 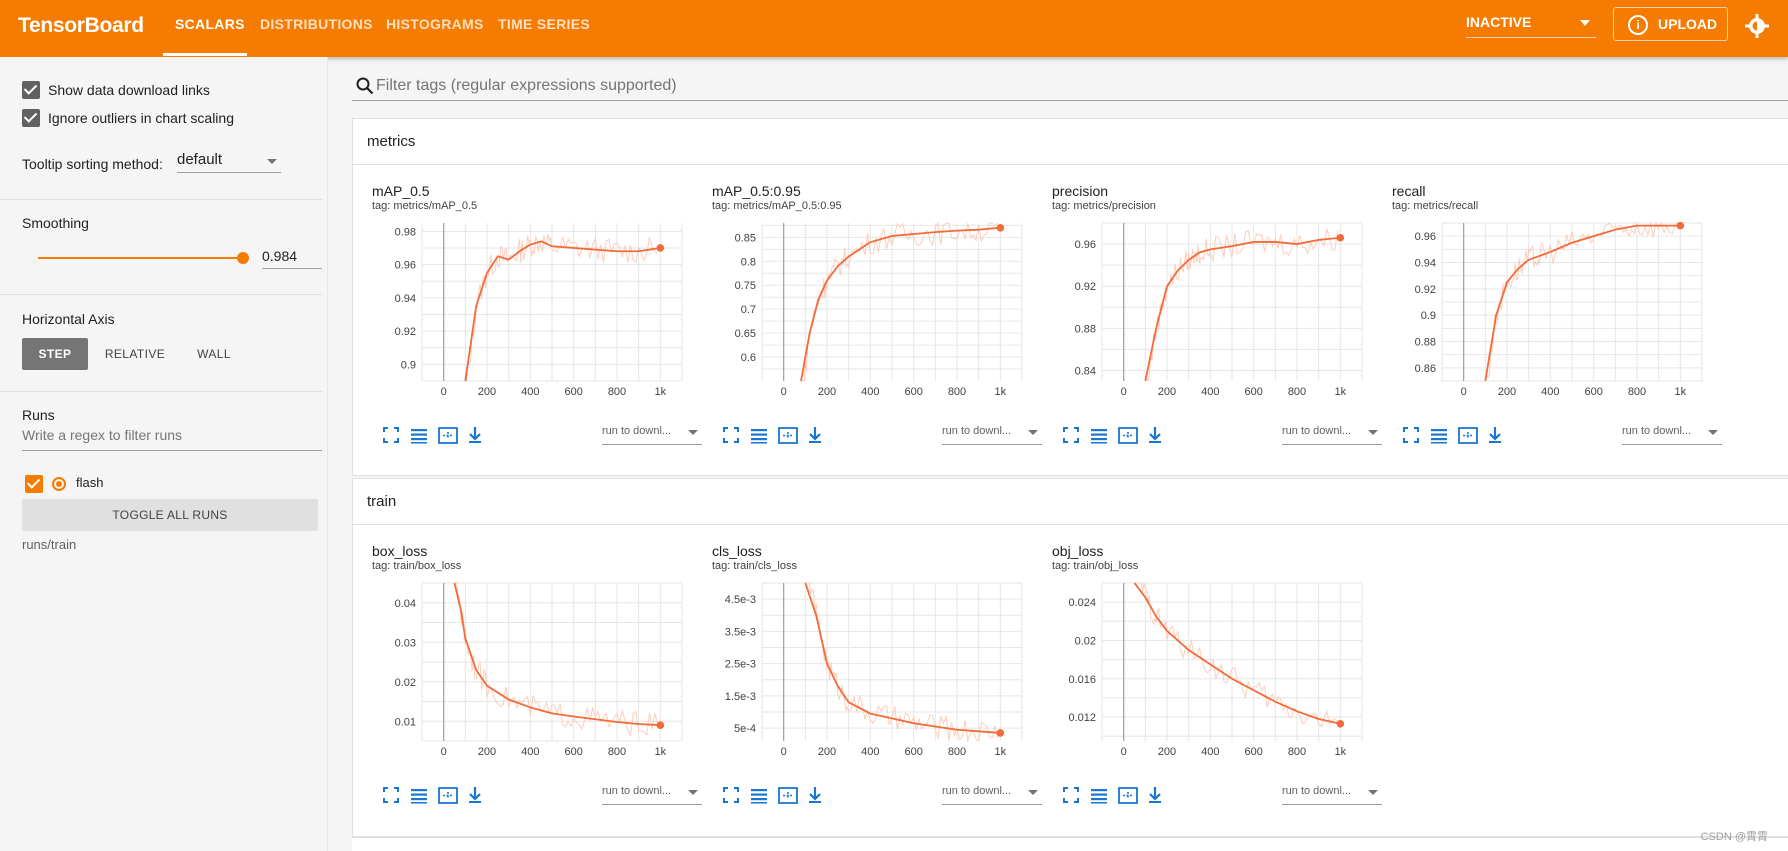 I want to click on x-tick-label: 0, so click(x=444, y=392).